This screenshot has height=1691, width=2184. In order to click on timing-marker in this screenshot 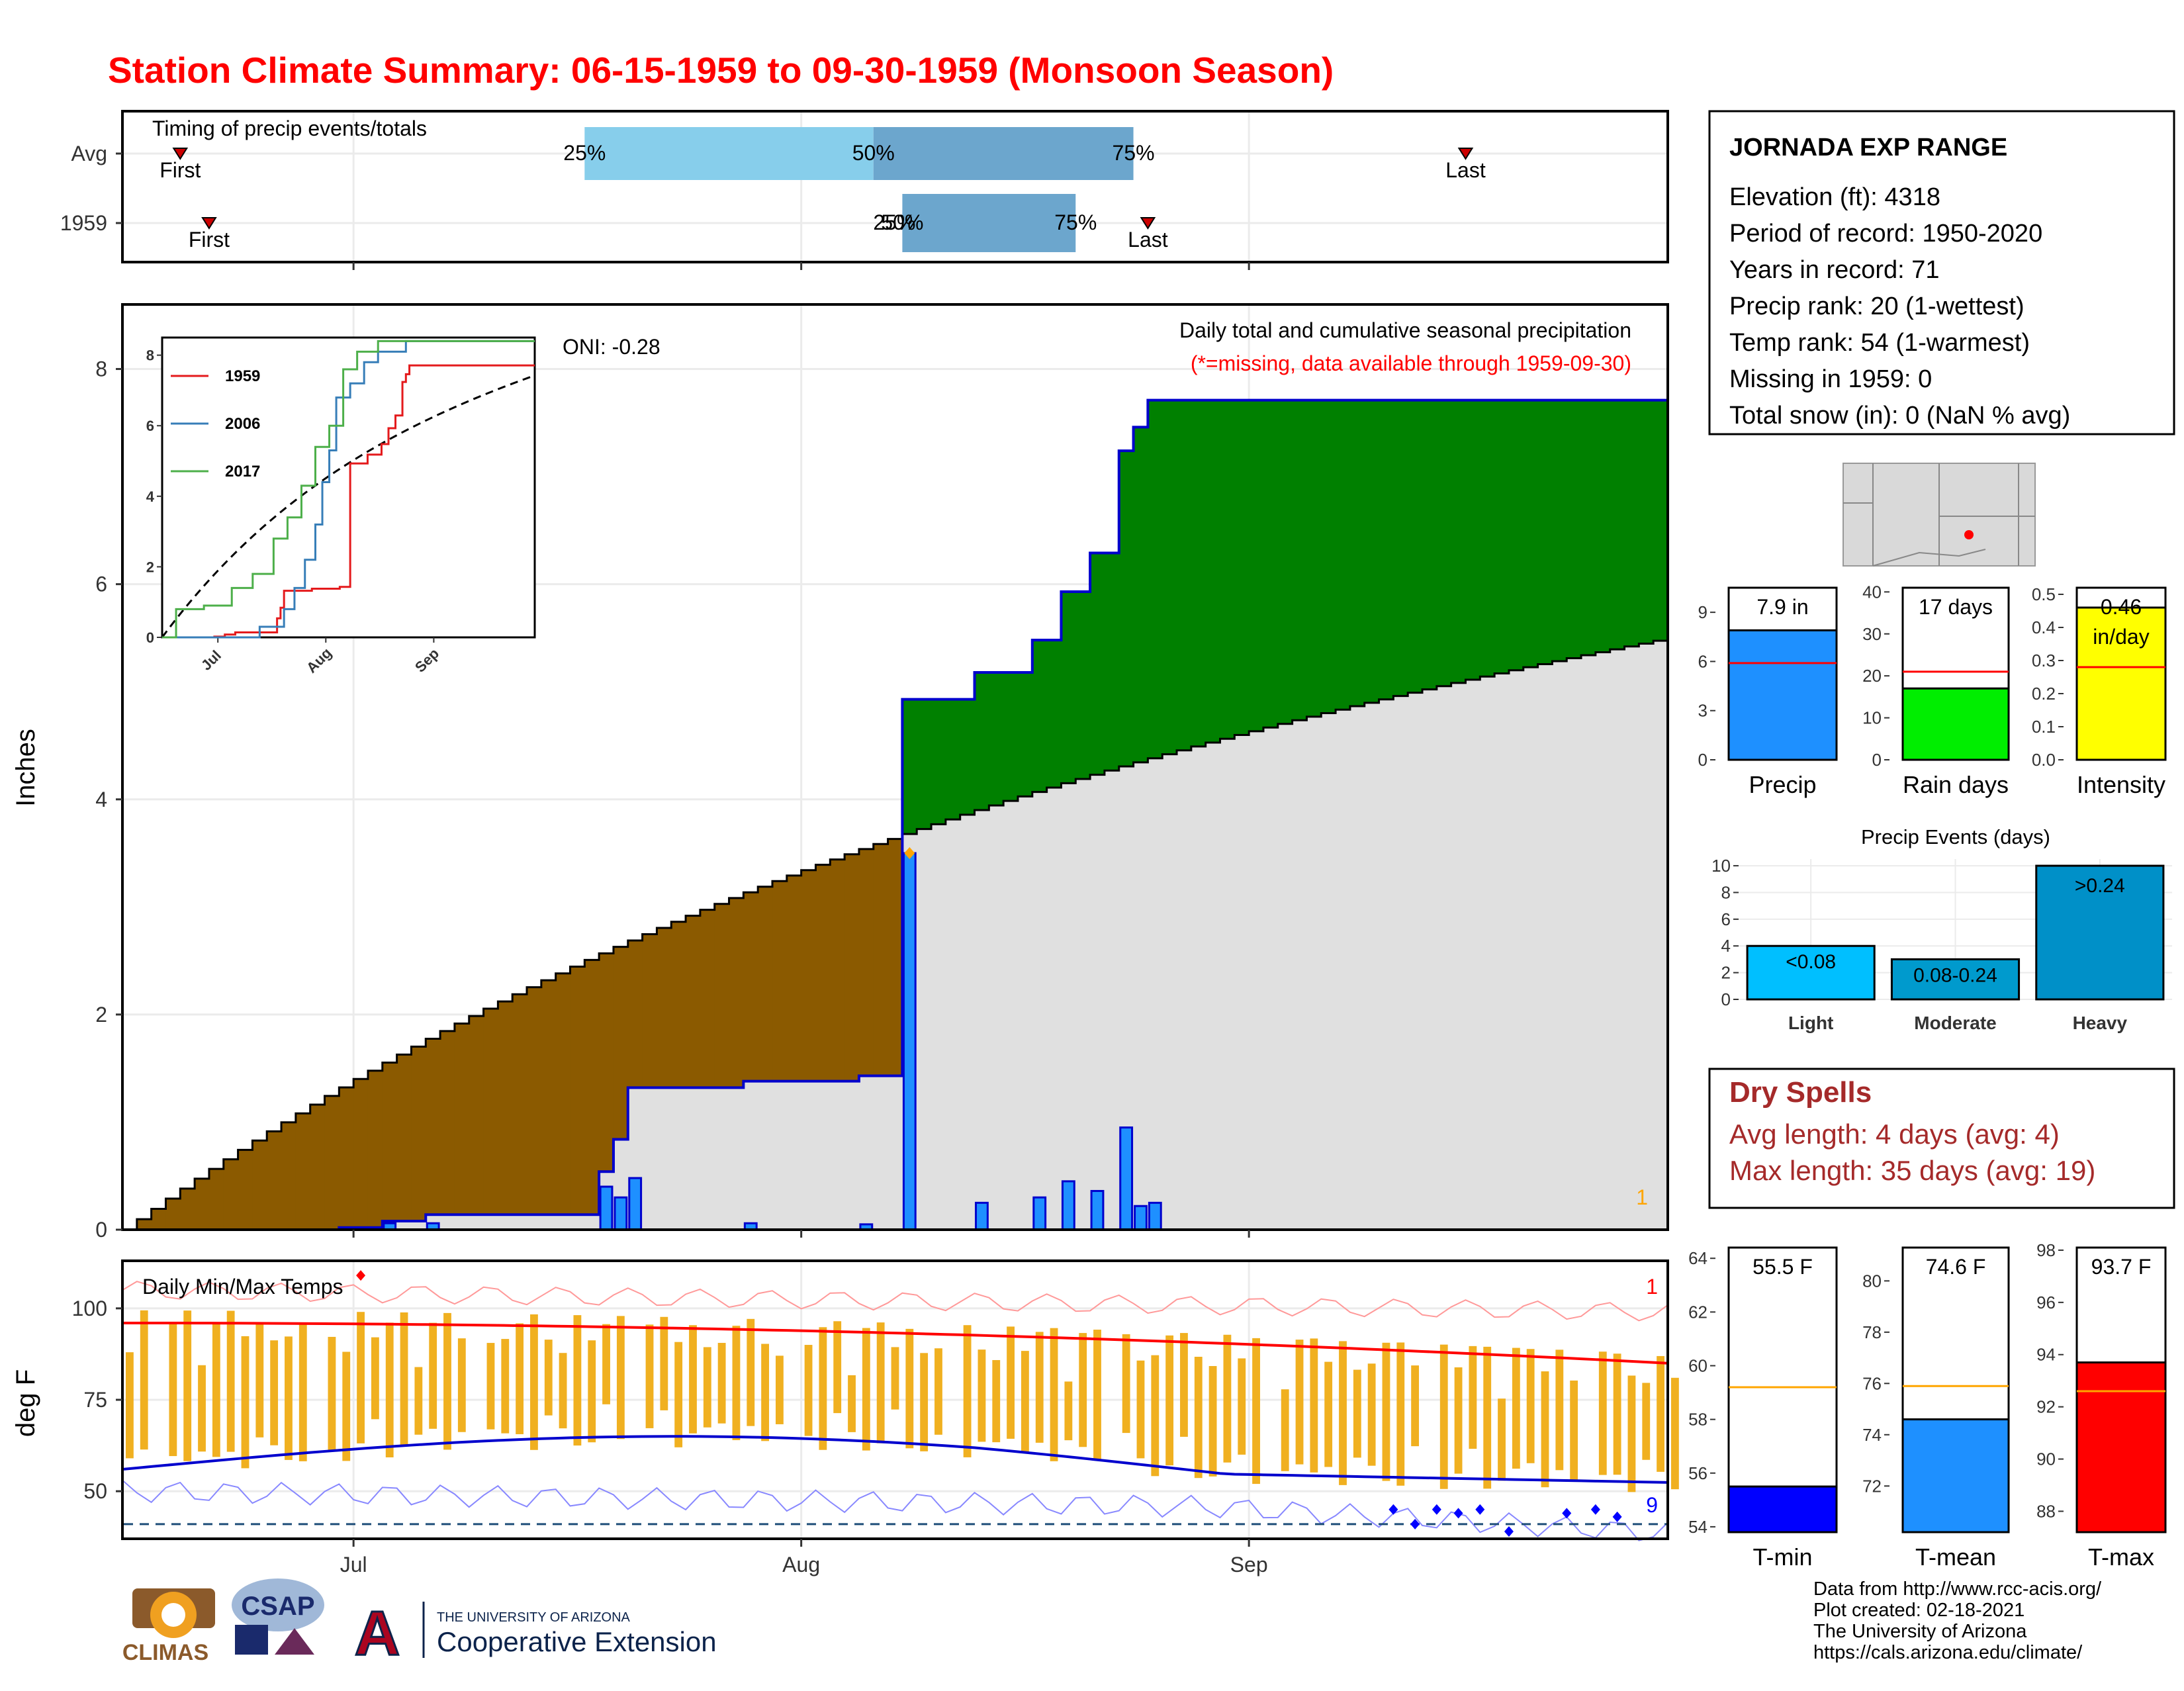, I will do `click(209, 223)`.